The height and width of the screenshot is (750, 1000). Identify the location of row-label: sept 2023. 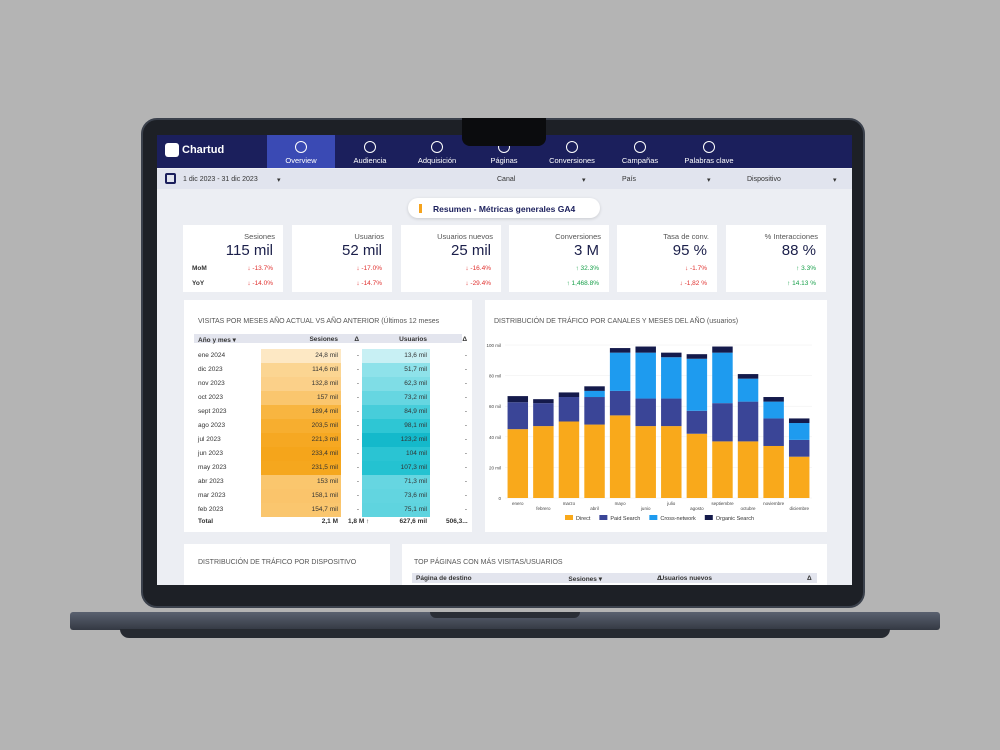
(212, 411).